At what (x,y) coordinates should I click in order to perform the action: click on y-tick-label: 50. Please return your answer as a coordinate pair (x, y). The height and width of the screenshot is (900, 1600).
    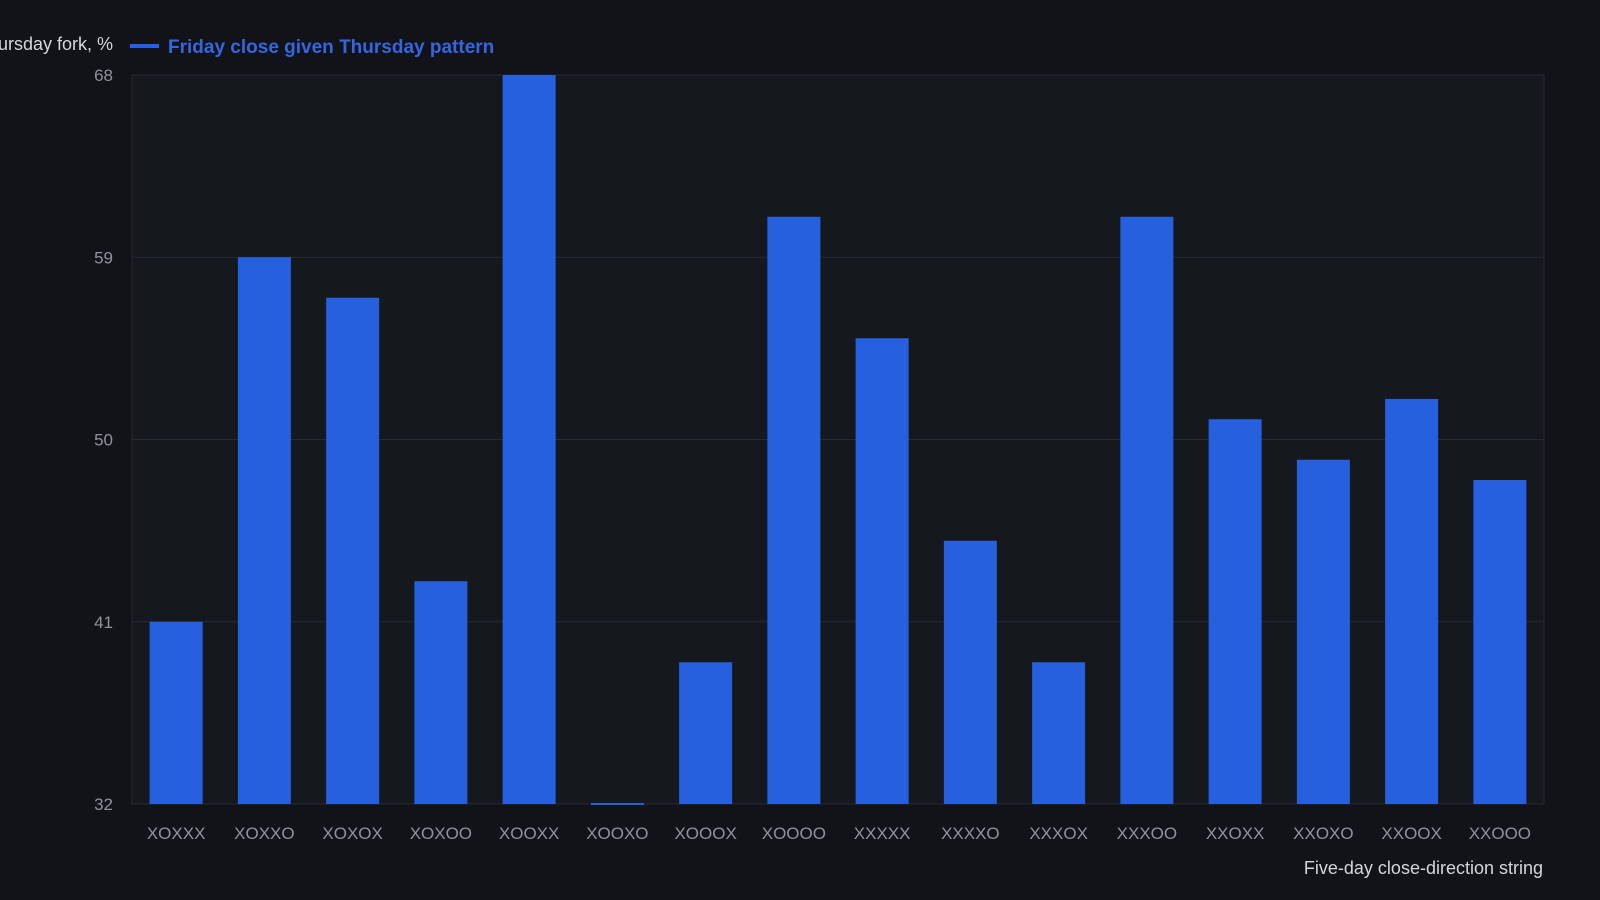
    Looking at the image, I should click on (103, 440).